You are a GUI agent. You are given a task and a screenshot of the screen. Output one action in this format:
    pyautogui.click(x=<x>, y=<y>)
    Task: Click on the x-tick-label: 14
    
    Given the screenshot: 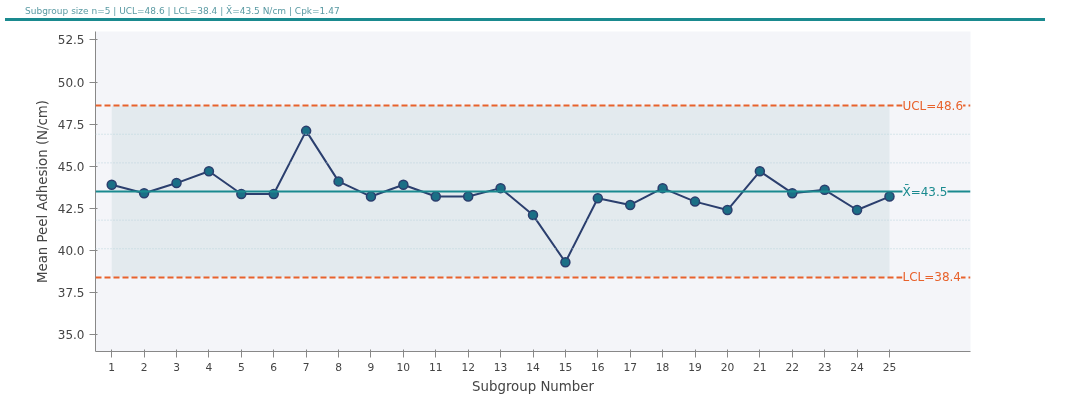 What is the action you would take?
    pyautogui.click(x=533, y=367)
    